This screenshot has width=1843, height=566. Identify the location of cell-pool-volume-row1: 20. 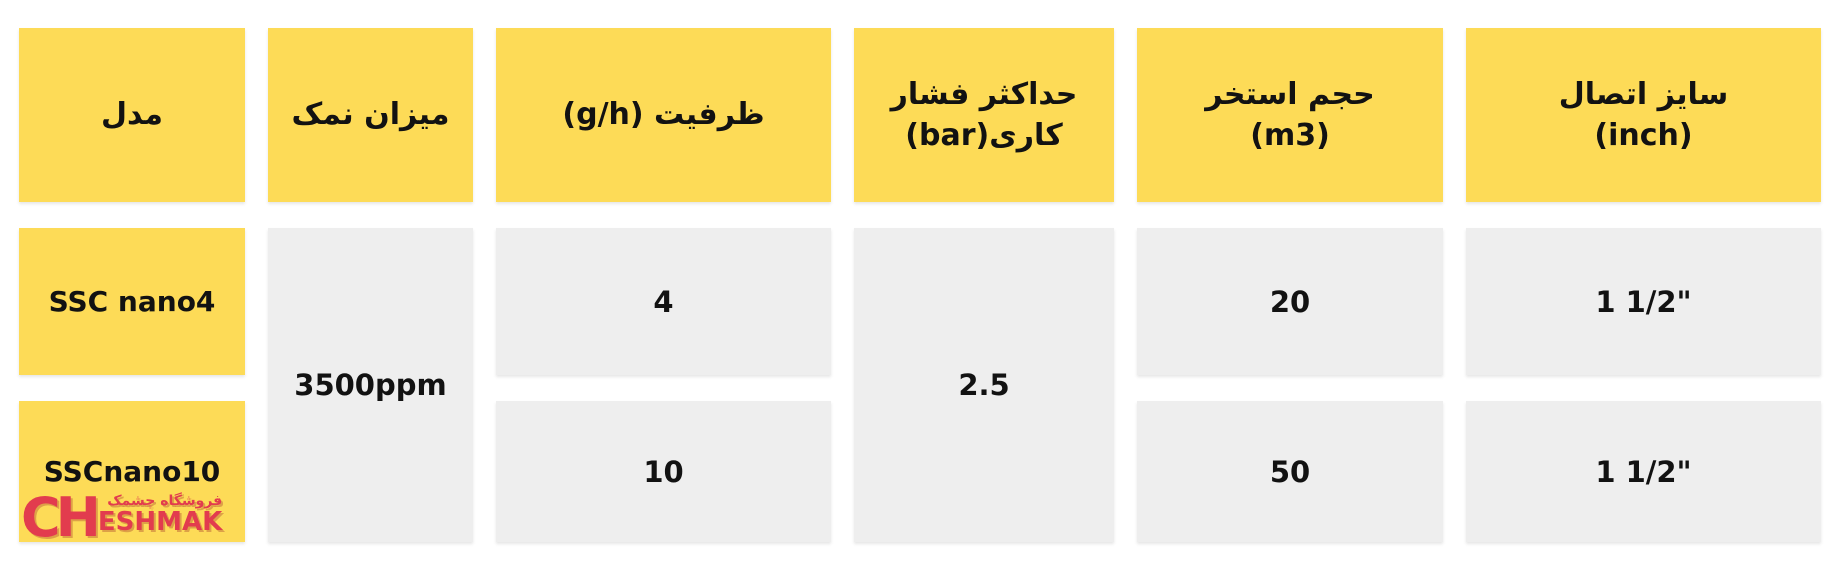
(1290, 301).